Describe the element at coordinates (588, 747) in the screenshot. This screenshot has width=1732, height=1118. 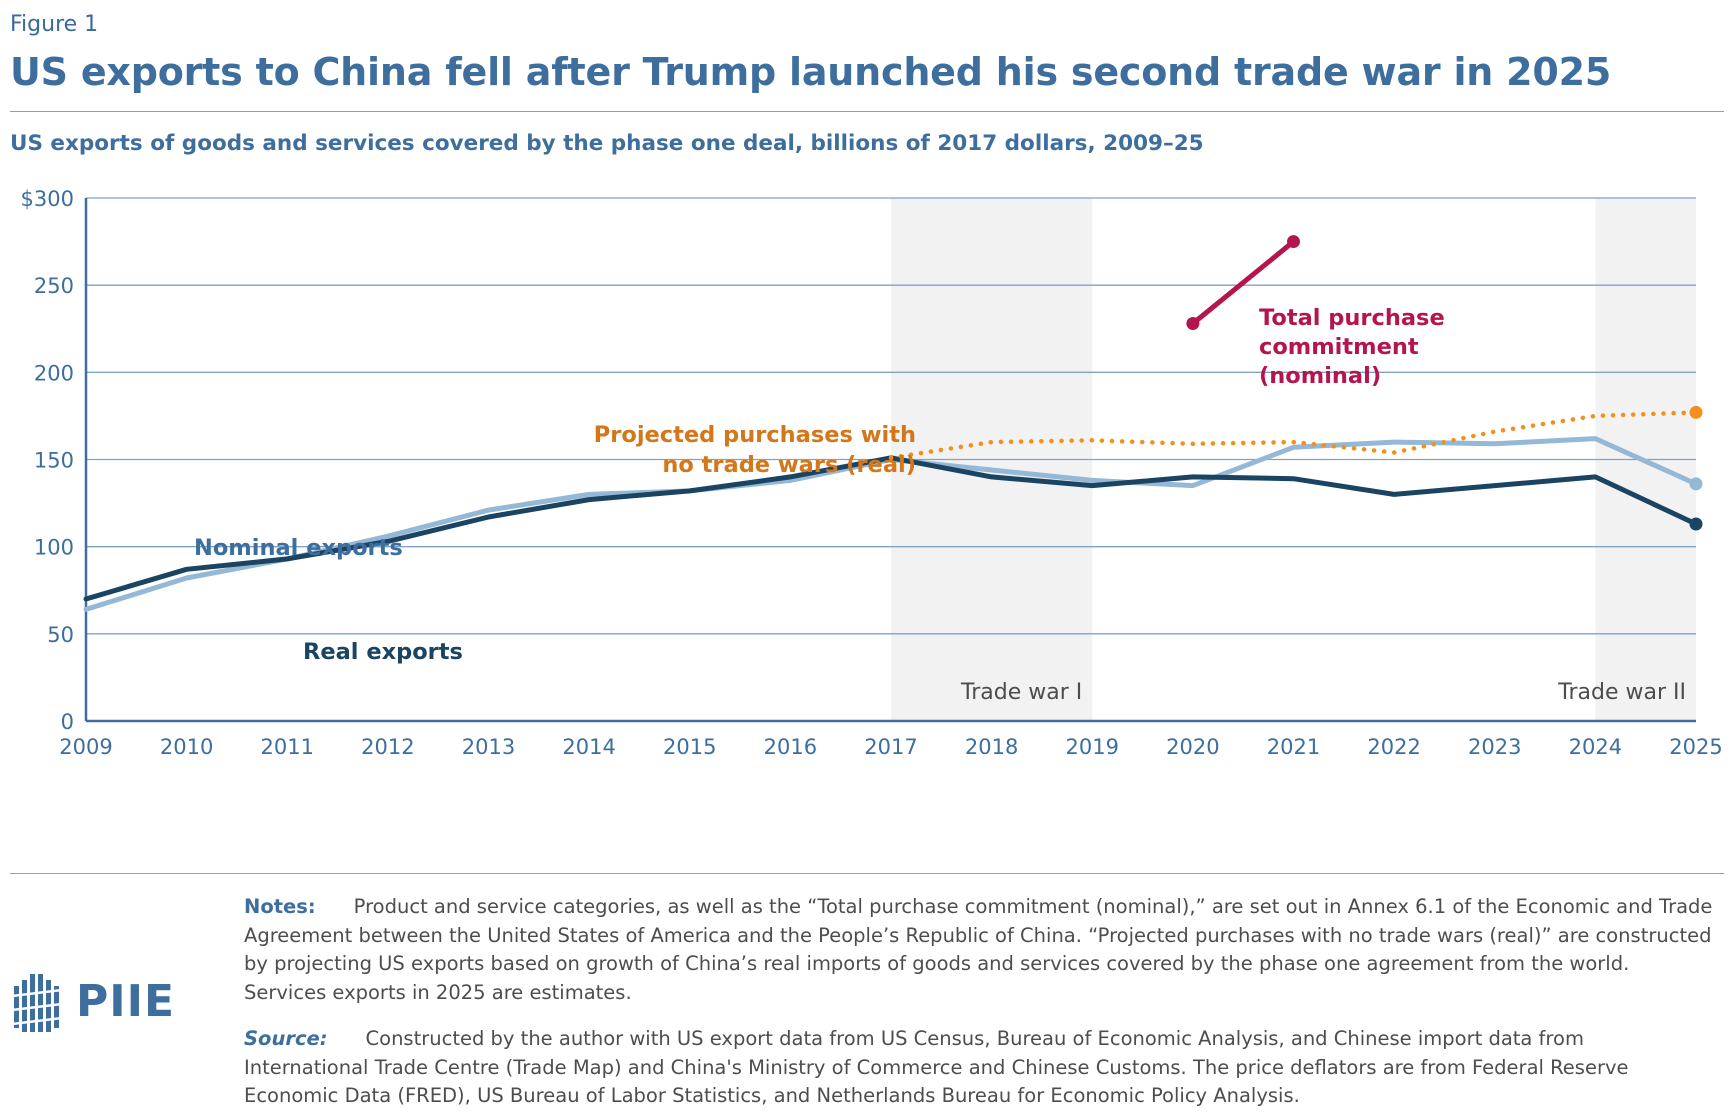
I see `x-tick-label: 2014` at that location.